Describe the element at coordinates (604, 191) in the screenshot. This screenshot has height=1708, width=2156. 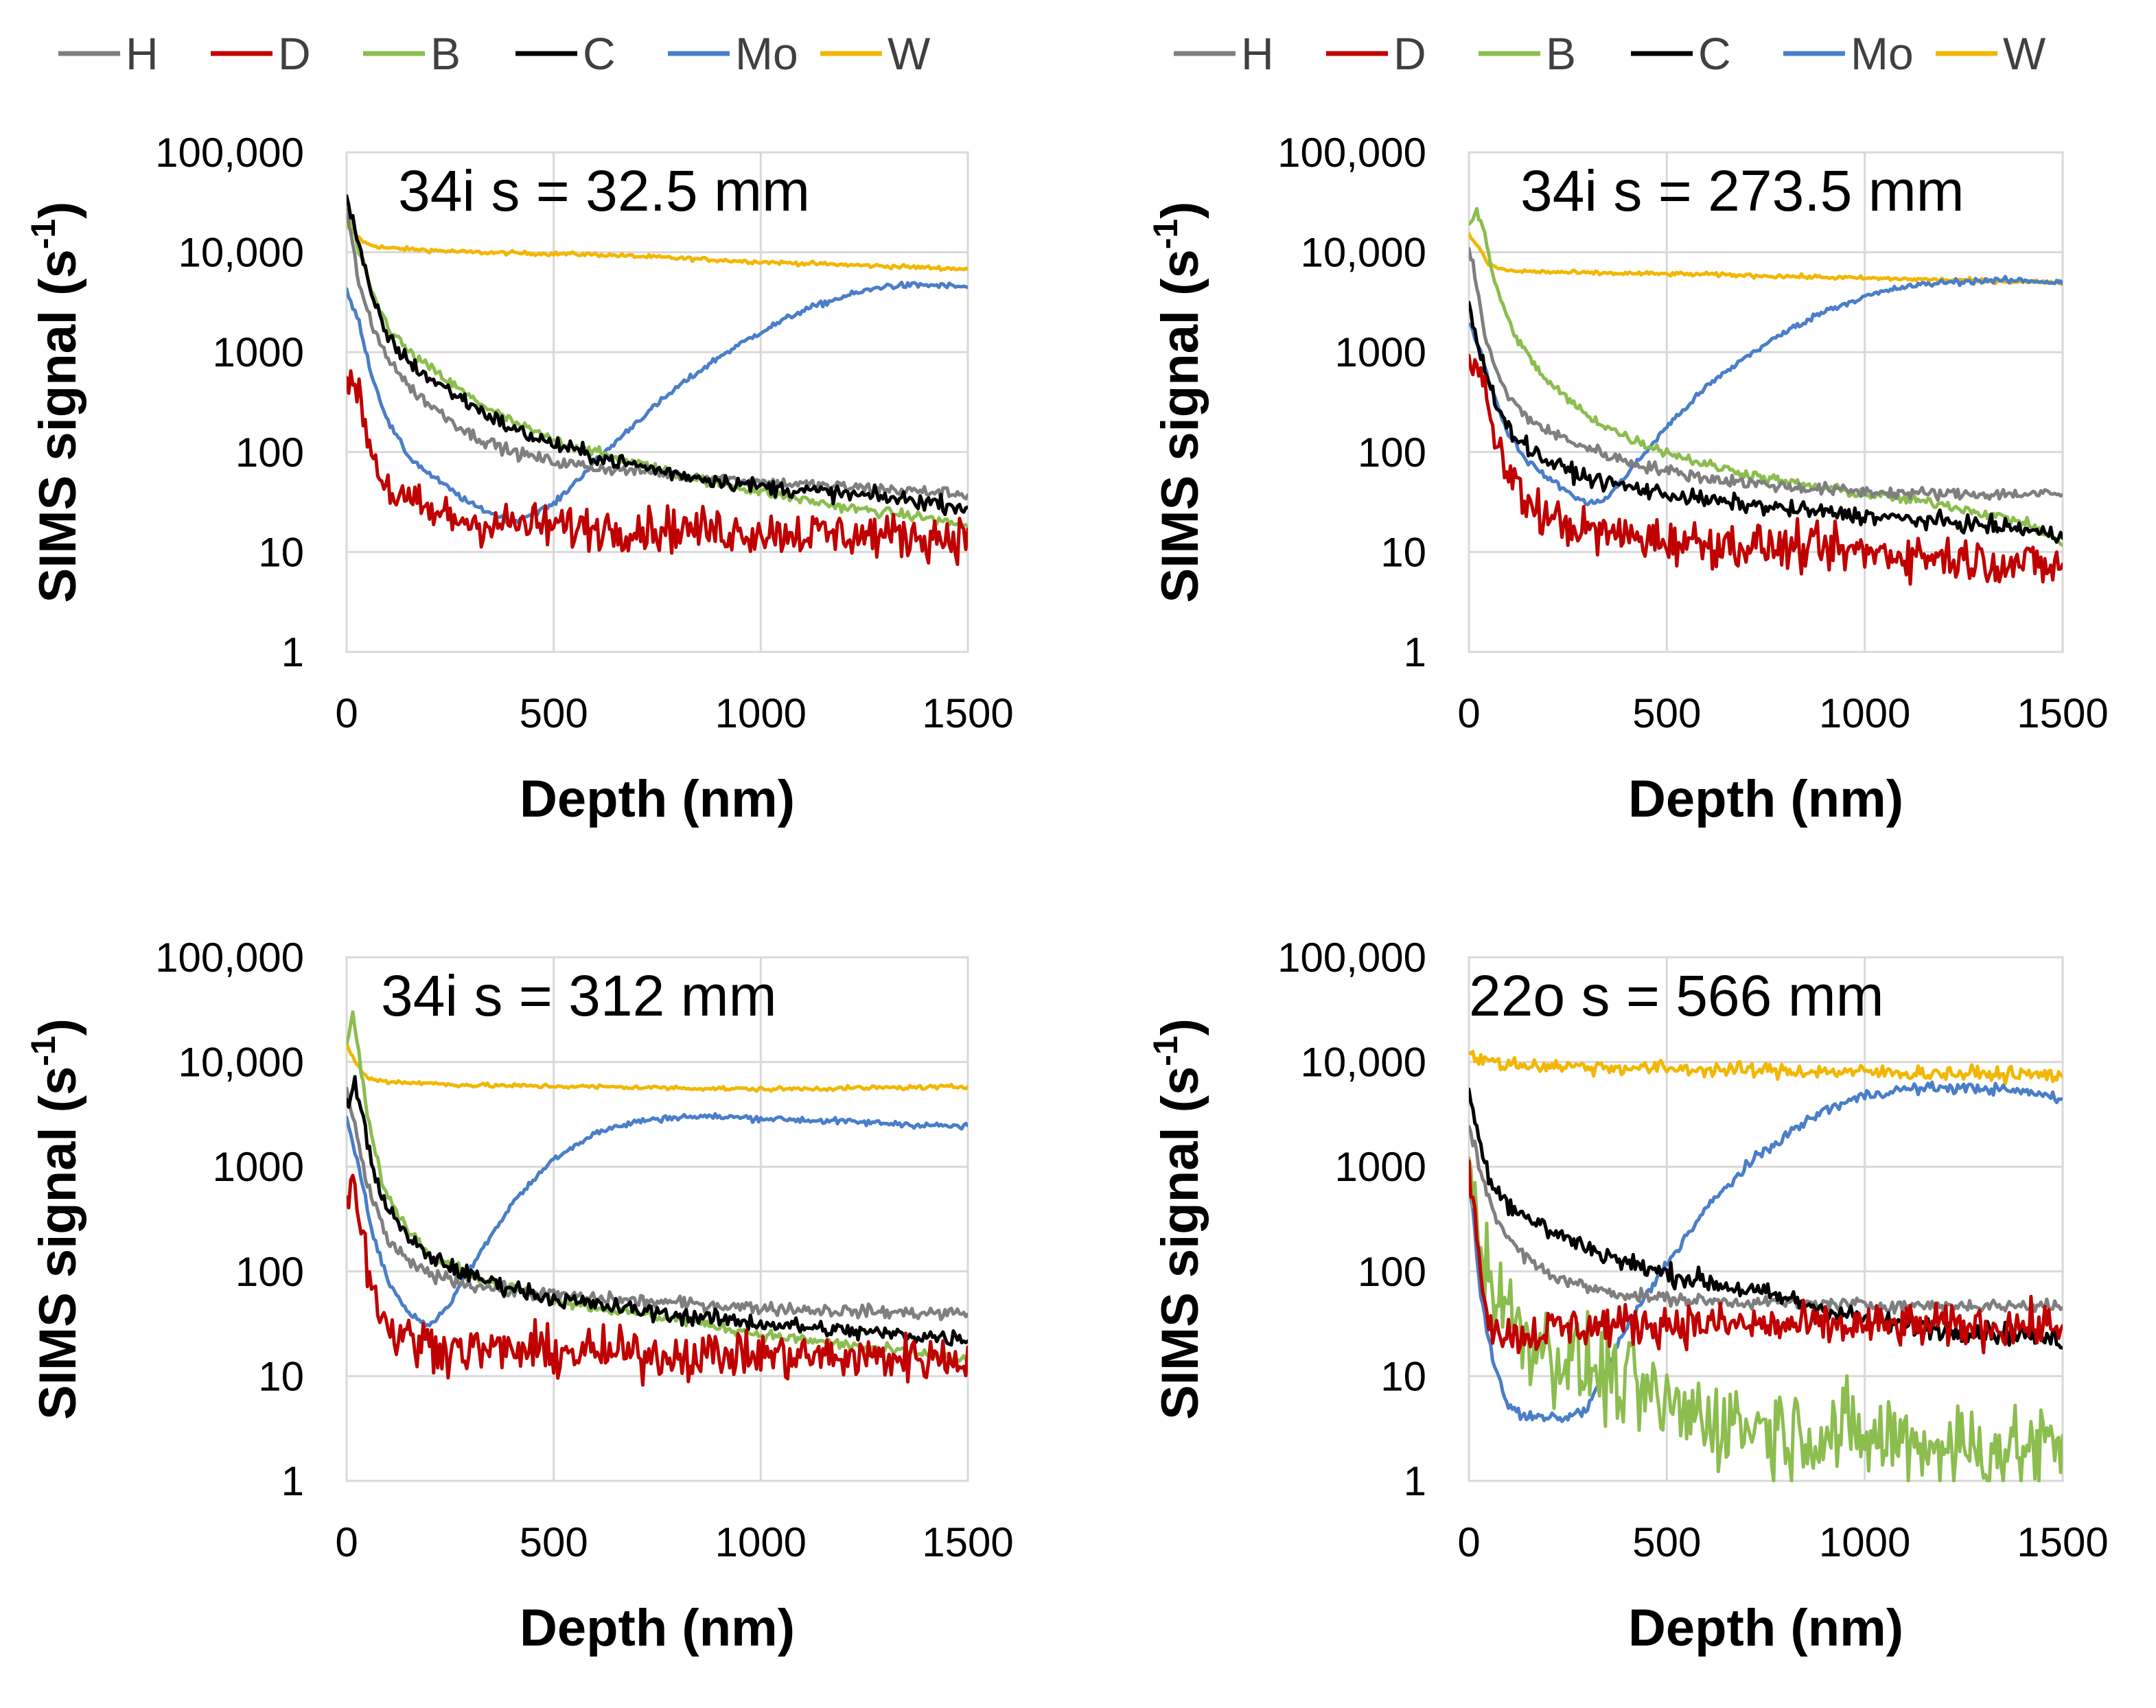
I see `panel-title: 34i s = 32.5 mm` at that location.